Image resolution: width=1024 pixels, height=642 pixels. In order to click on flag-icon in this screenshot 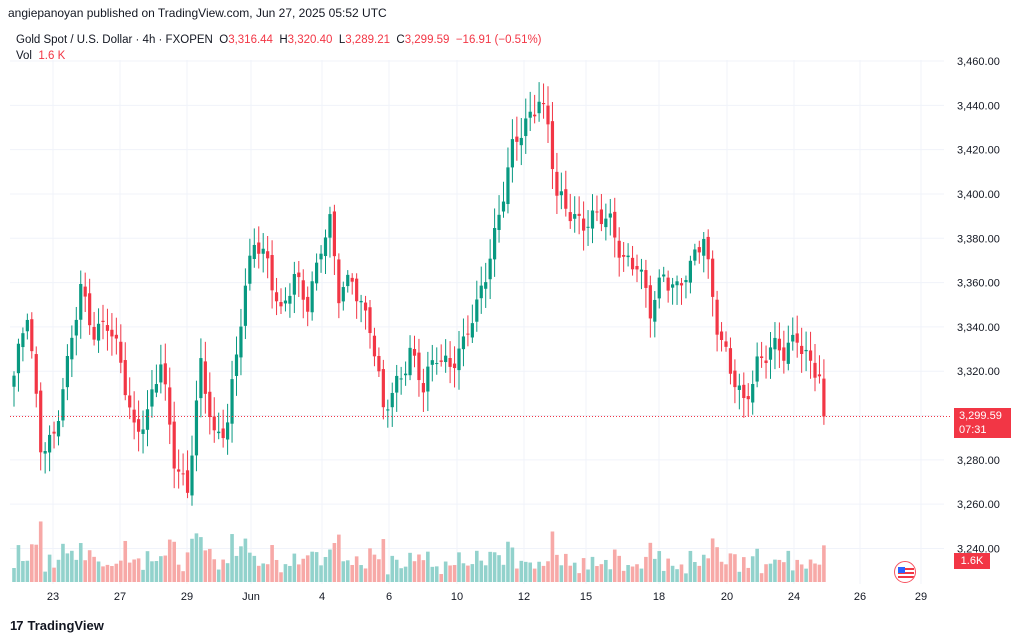, I will do `click(905, 572)`.